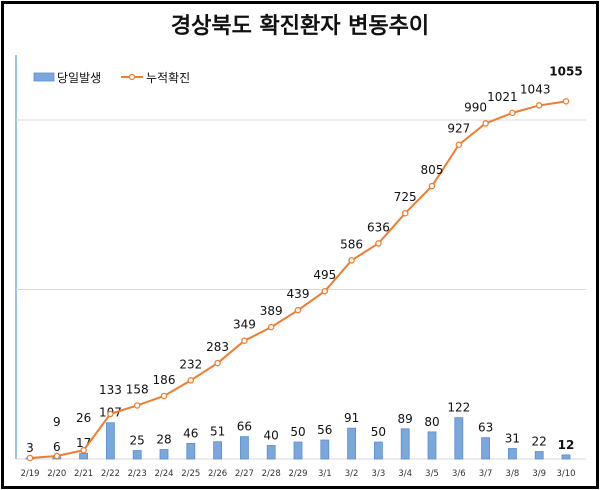 The width and height of the screenshot is (600, 490). Describe the element at coordinates (485, 123) in the screenshot. I see `line-point-3/7` at that location.